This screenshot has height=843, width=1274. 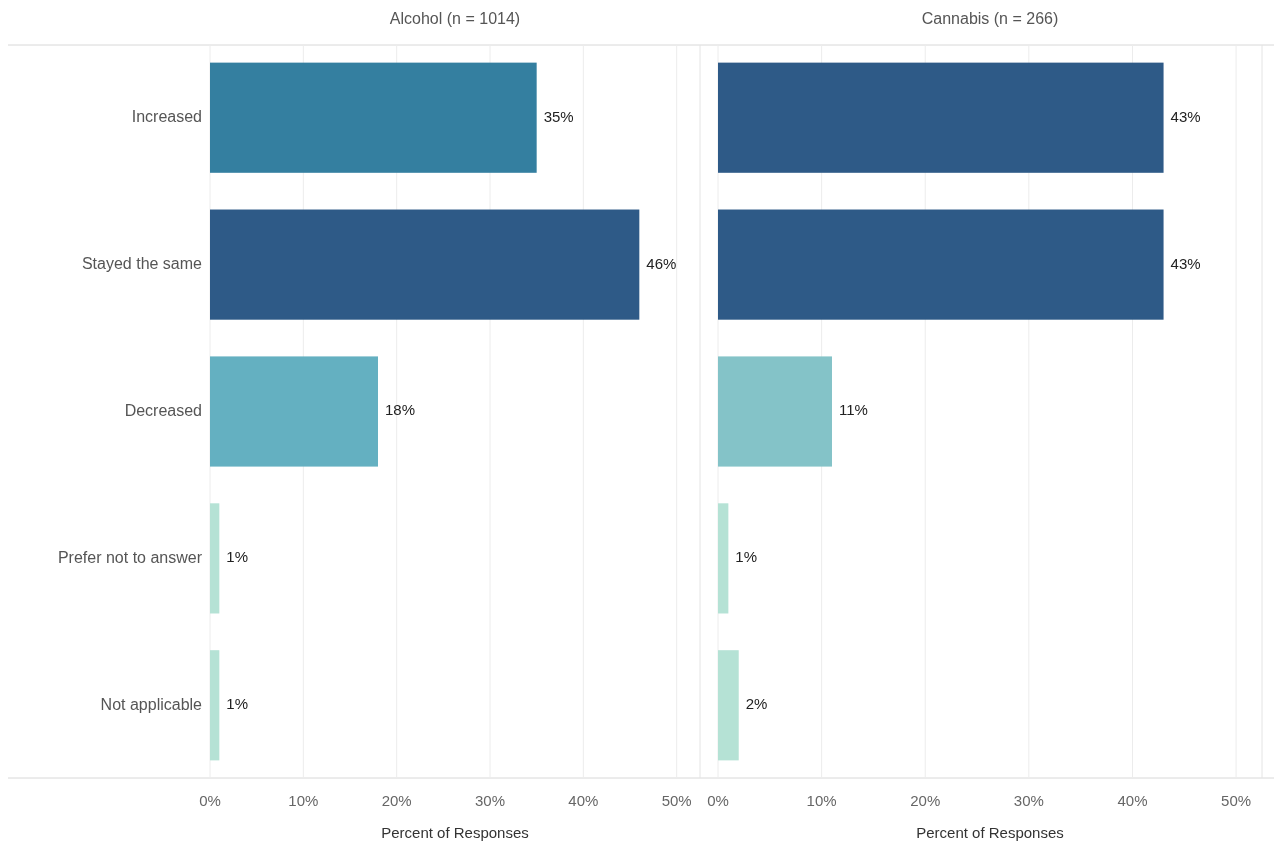 What do you see at coordinates (661, 263) in the screenshot?
I see `data-label: 46%` at bounding box center [661, 263].